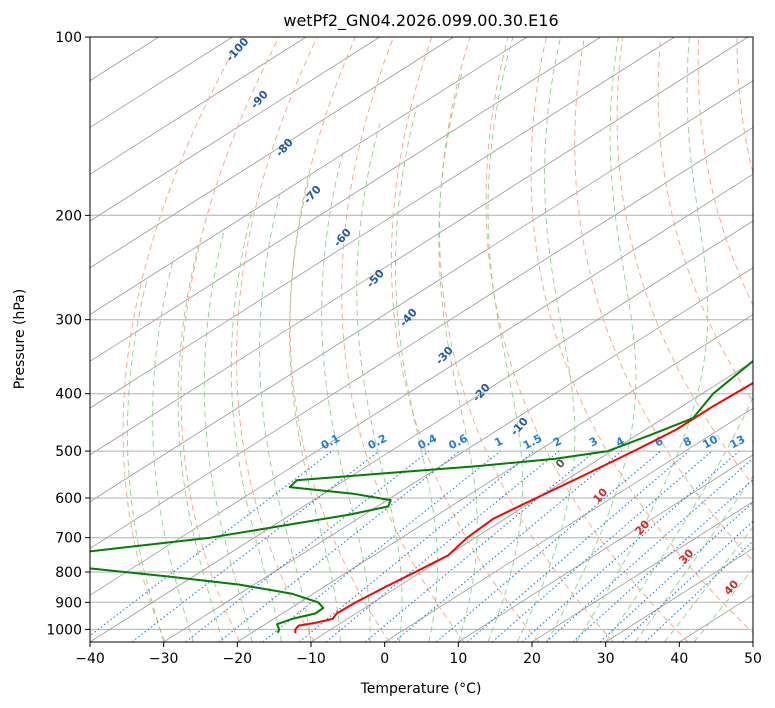 The width and height of the screenshot is (775, 708). Describe the element at coordinates (68, 321) in the screenshot. I see `y-tick-label: 300` at that location.